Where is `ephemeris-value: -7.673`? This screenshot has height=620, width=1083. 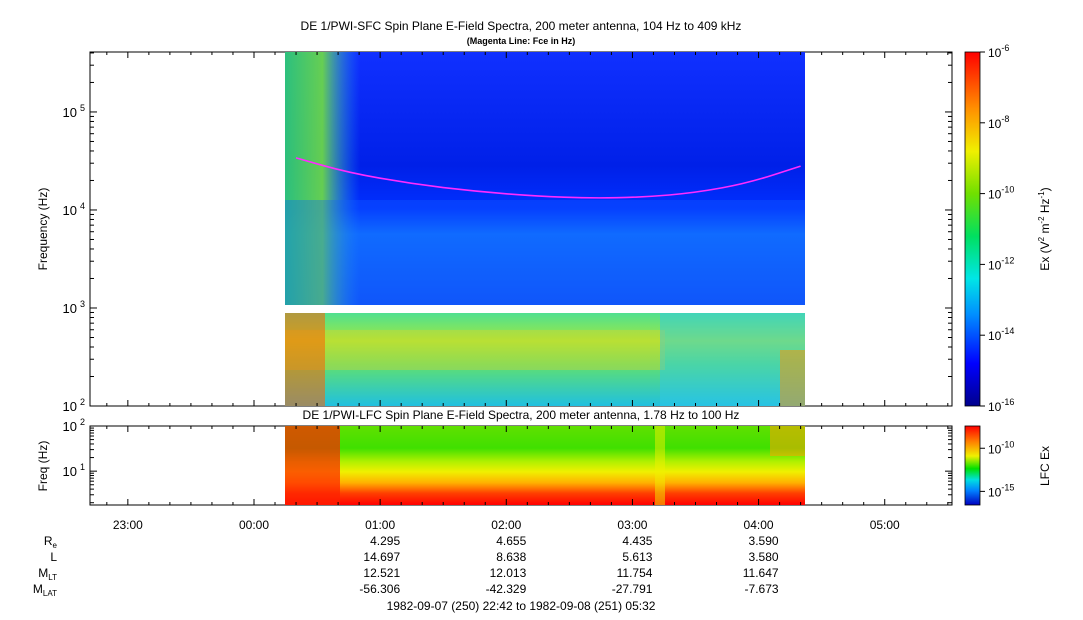
ephemeris-value: -7.673 is located at coordinates (762, 589).